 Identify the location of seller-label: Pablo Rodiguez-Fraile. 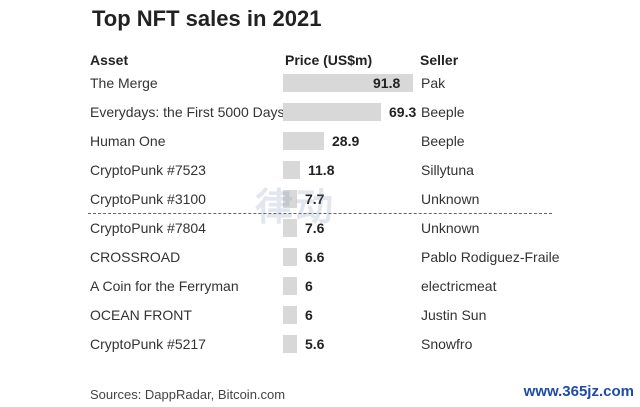
(490, 257).